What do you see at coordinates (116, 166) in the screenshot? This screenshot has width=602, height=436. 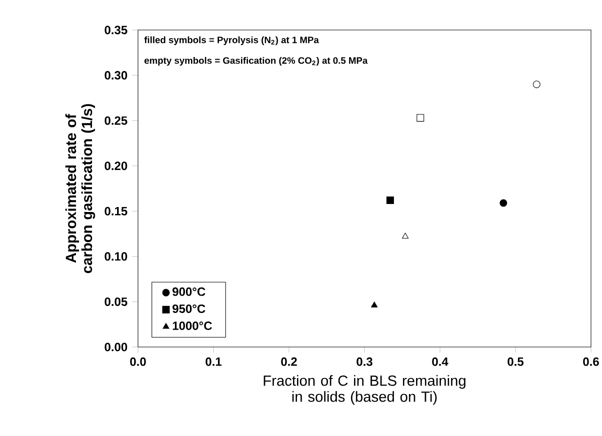 I see `y-tick-label: 0.20` at bounding box center [116, 166].